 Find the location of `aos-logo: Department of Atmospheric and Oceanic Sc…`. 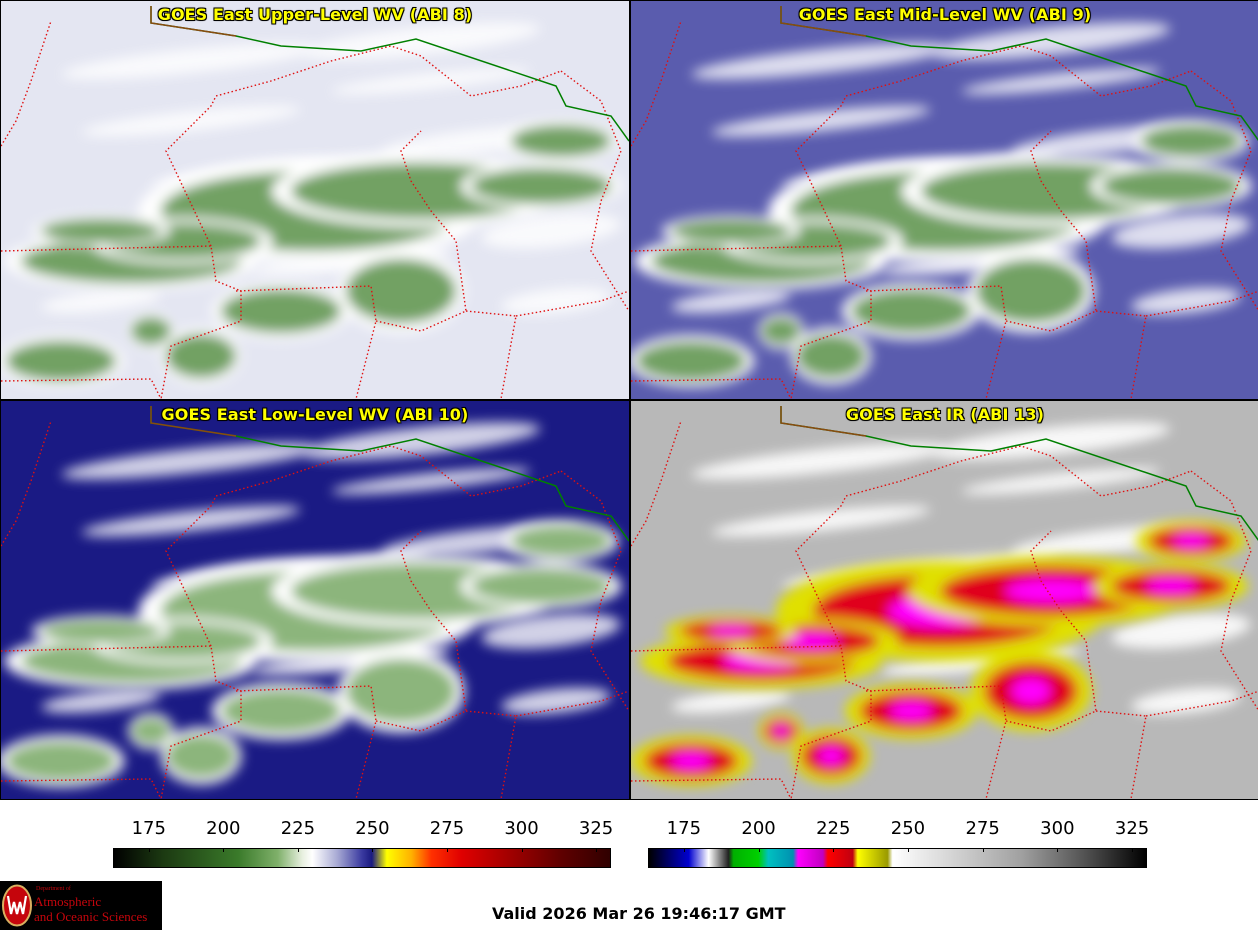

aos-logo: Department of Atmospheric and Oceanic Sc… is located at coordinates (81, 905).